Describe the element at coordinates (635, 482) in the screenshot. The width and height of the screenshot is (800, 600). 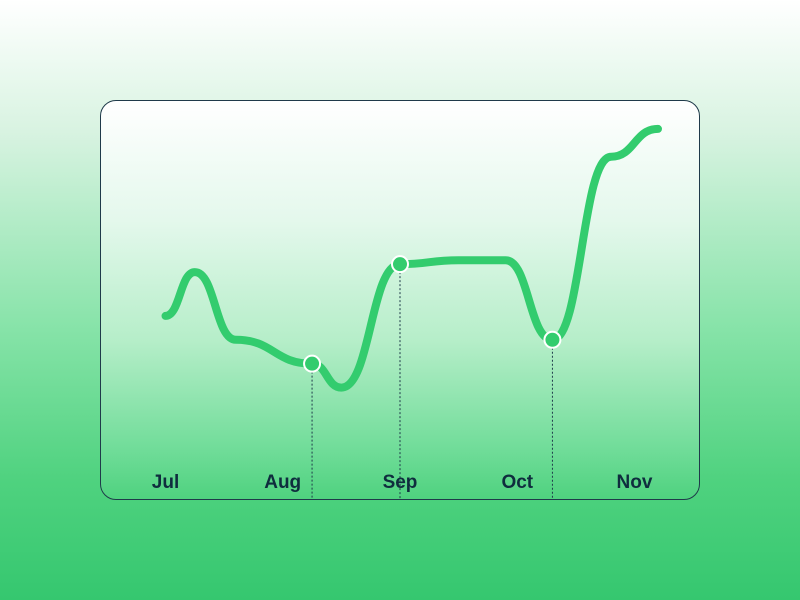
I see `x-tick-label-nov: Nov` at that location.